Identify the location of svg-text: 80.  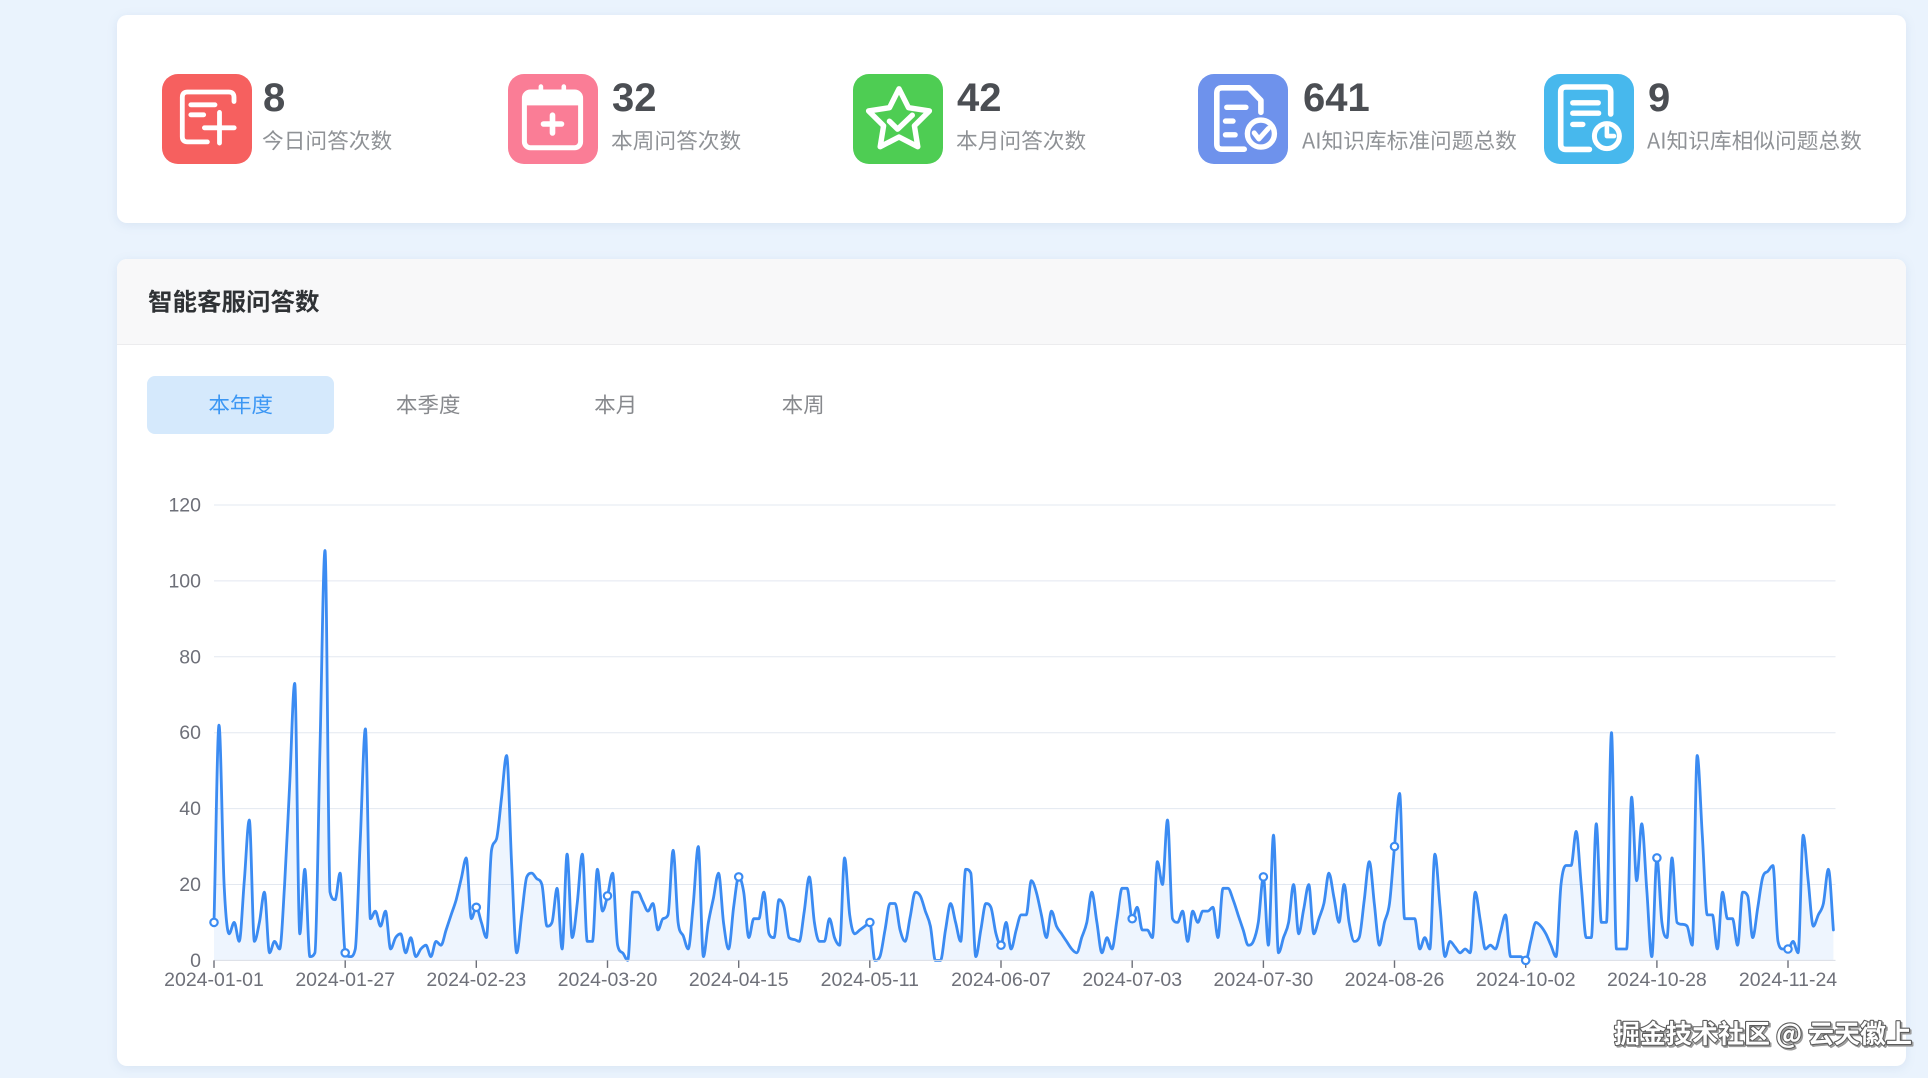
(190, 657).